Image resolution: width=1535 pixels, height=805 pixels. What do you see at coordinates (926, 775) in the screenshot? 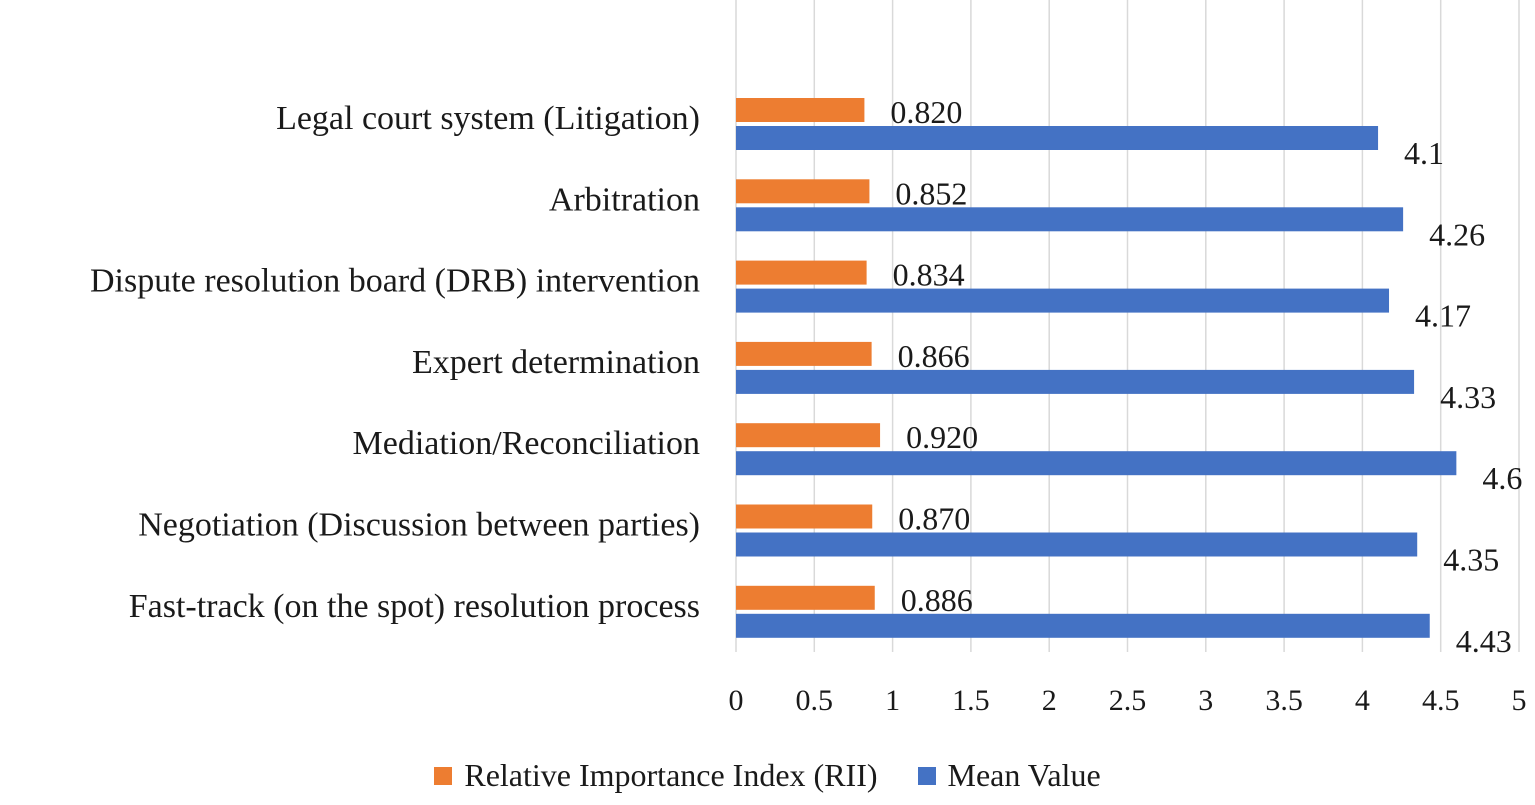
I see `legend-swatch-mean` at bounding box center [926, 775].